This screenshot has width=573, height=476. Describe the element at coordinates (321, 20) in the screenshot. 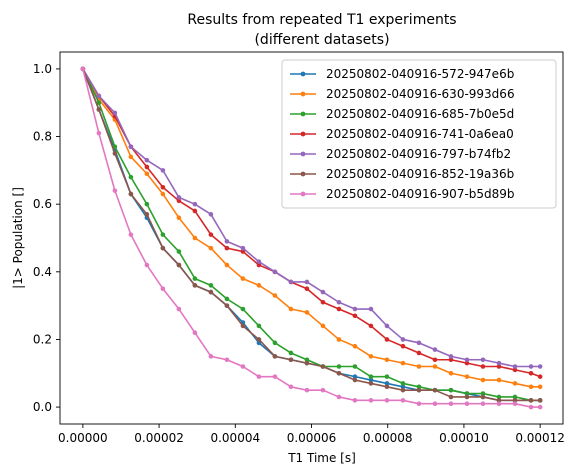

I see `chart-title-line-1: Results from repeated T1 experiments` at that location.